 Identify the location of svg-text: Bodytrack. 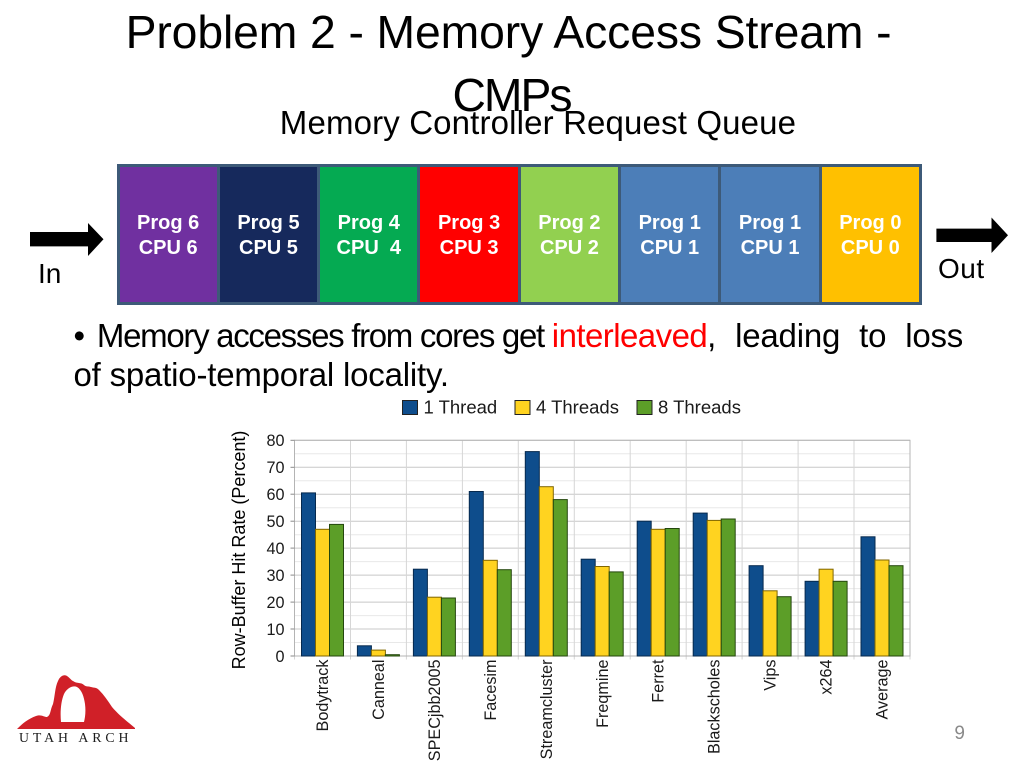
(323, 695).